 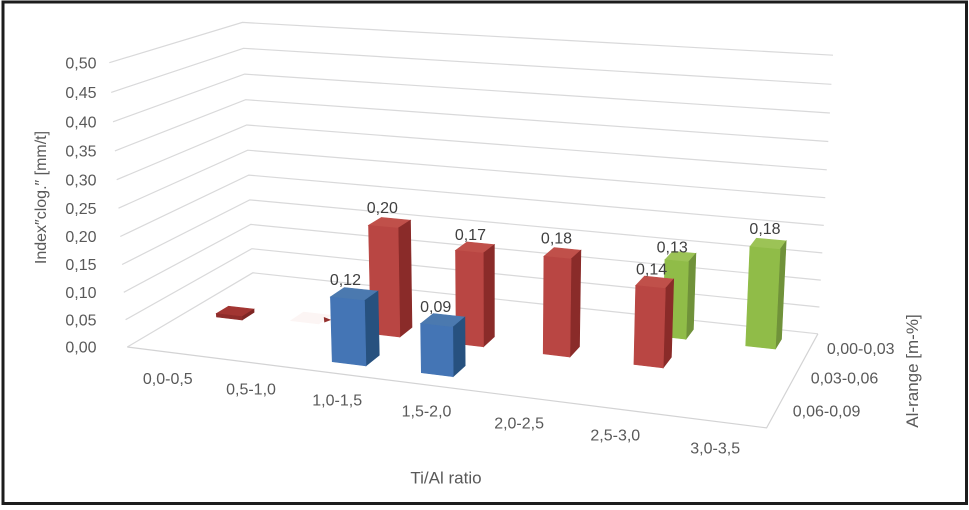 What do you see at coordinates (251, 390) in the screenshot?
I see `svg-text: 0,5-1,0` at bounding box center [251, 390].